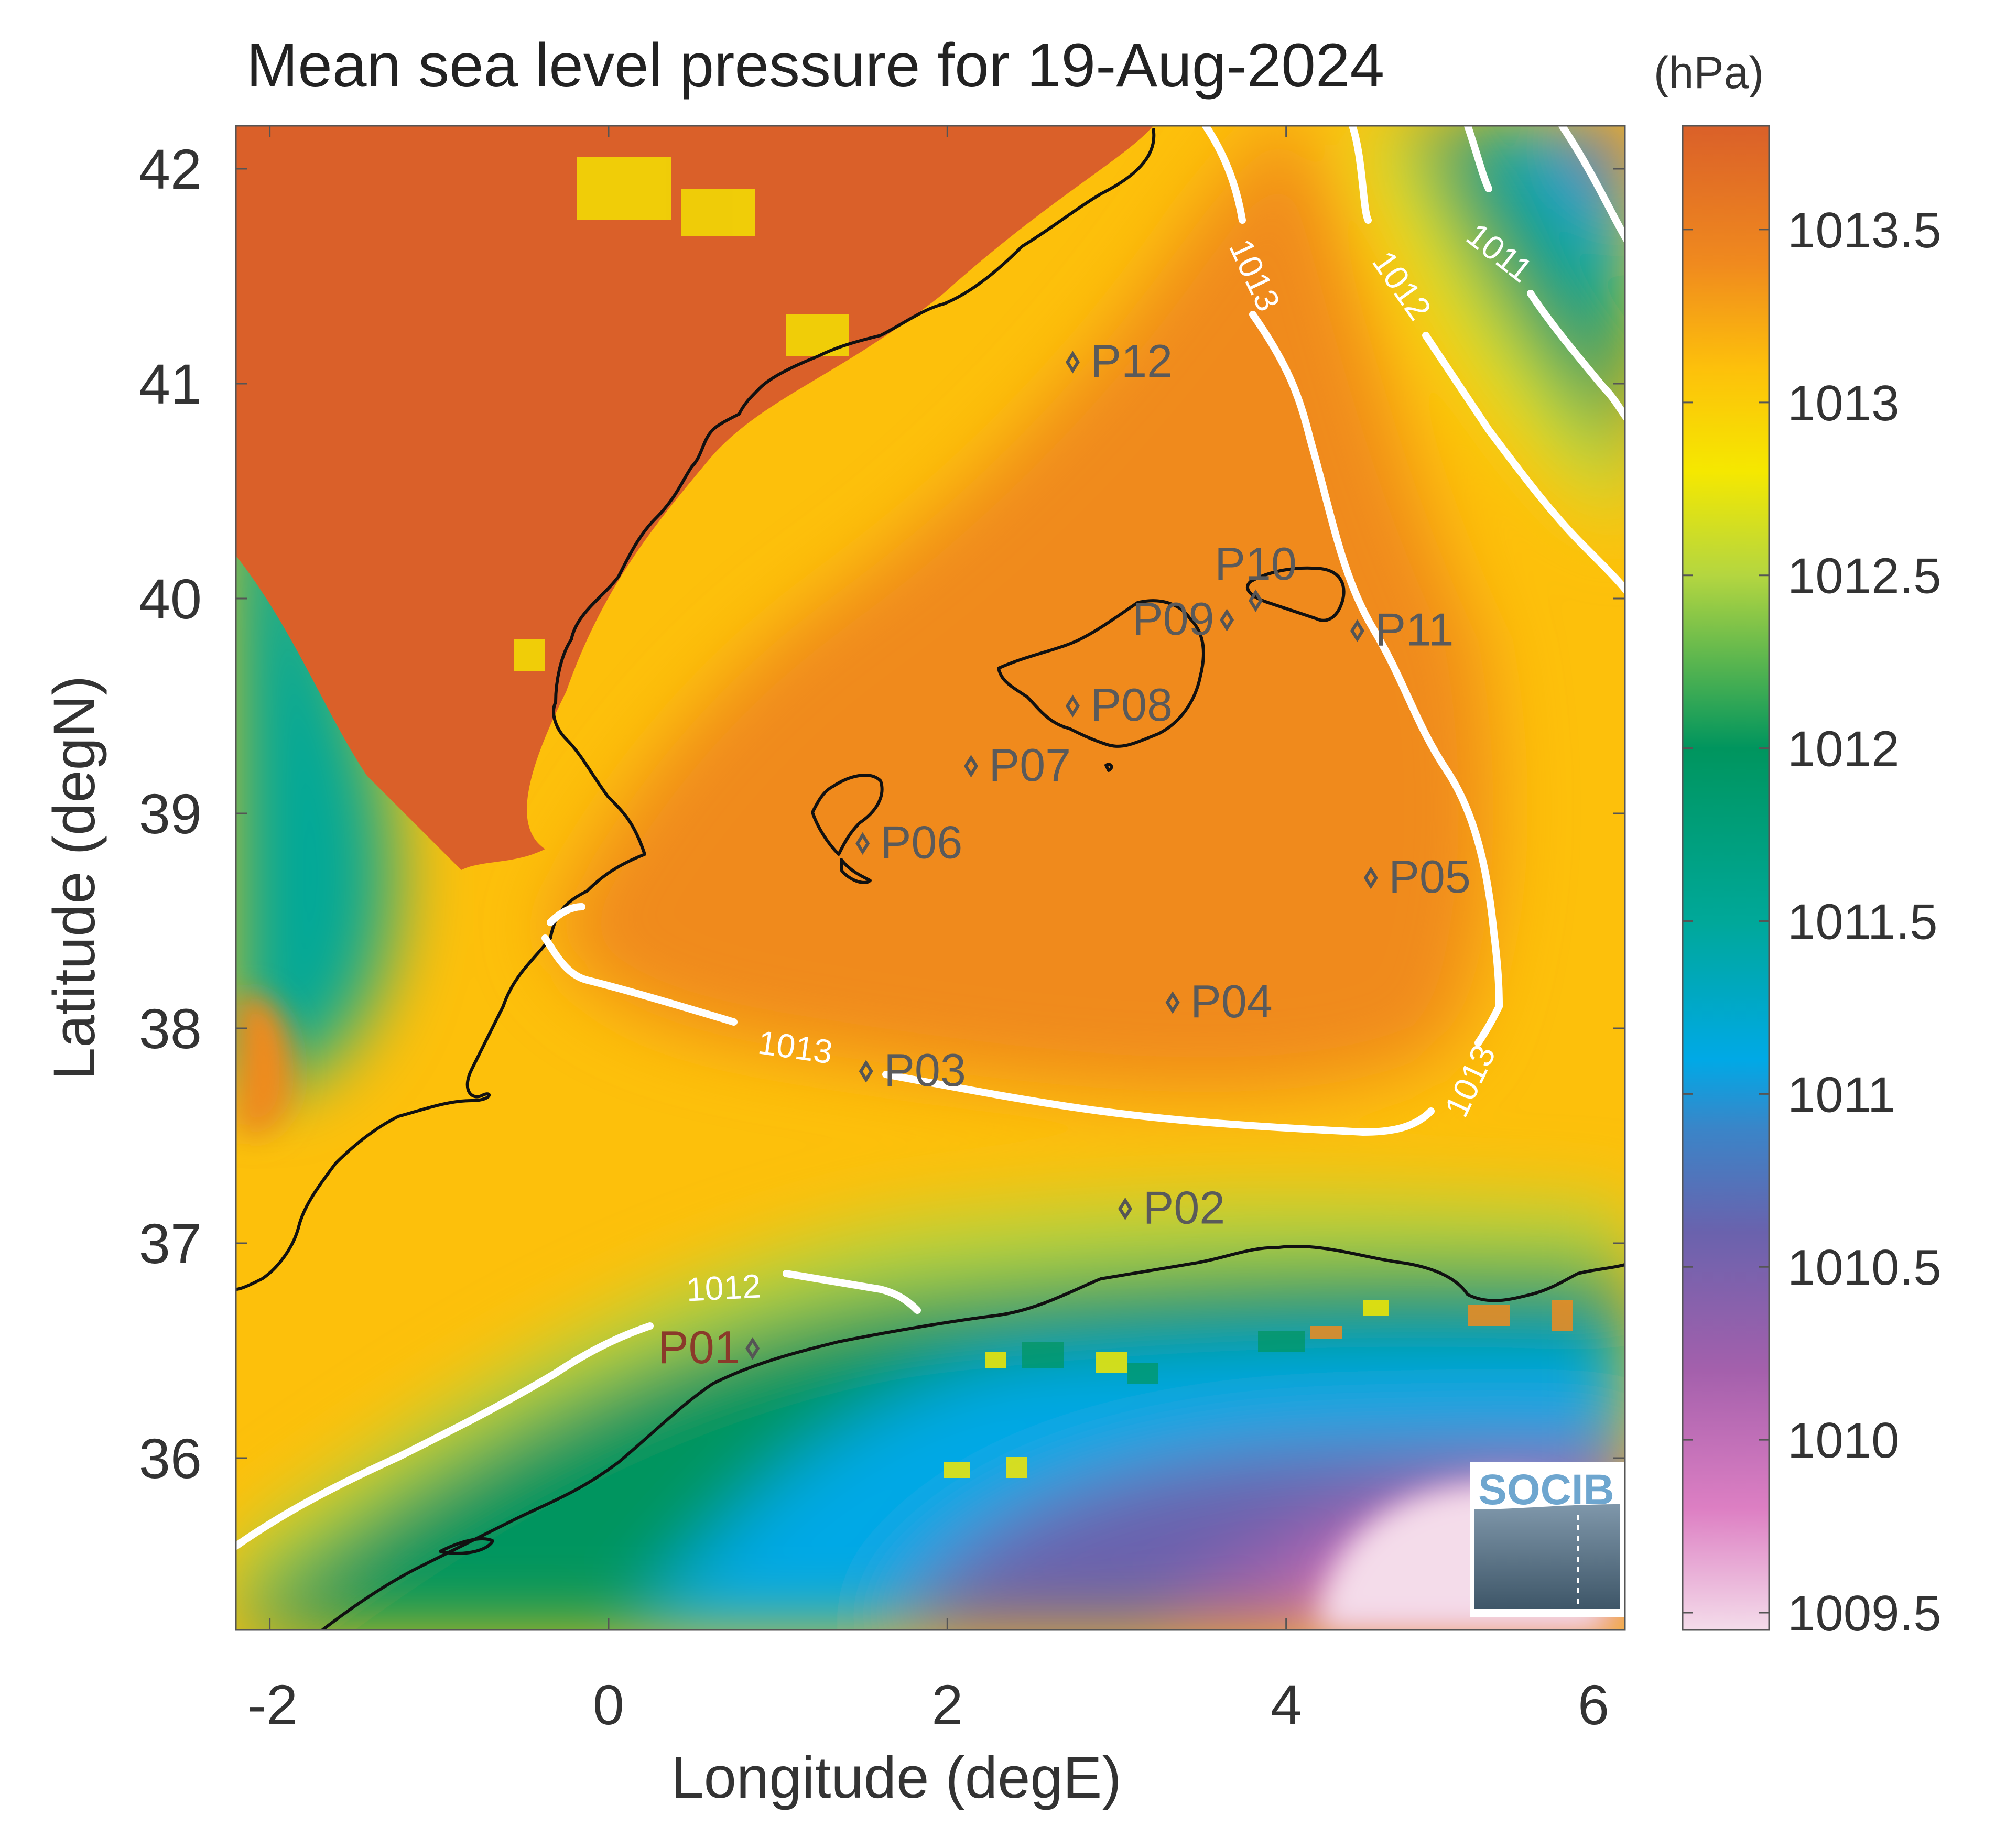 This screenshot has width=2006, height=1848. I want to click on colorbar-tick-label: 1011.5, so click(1862, 922).